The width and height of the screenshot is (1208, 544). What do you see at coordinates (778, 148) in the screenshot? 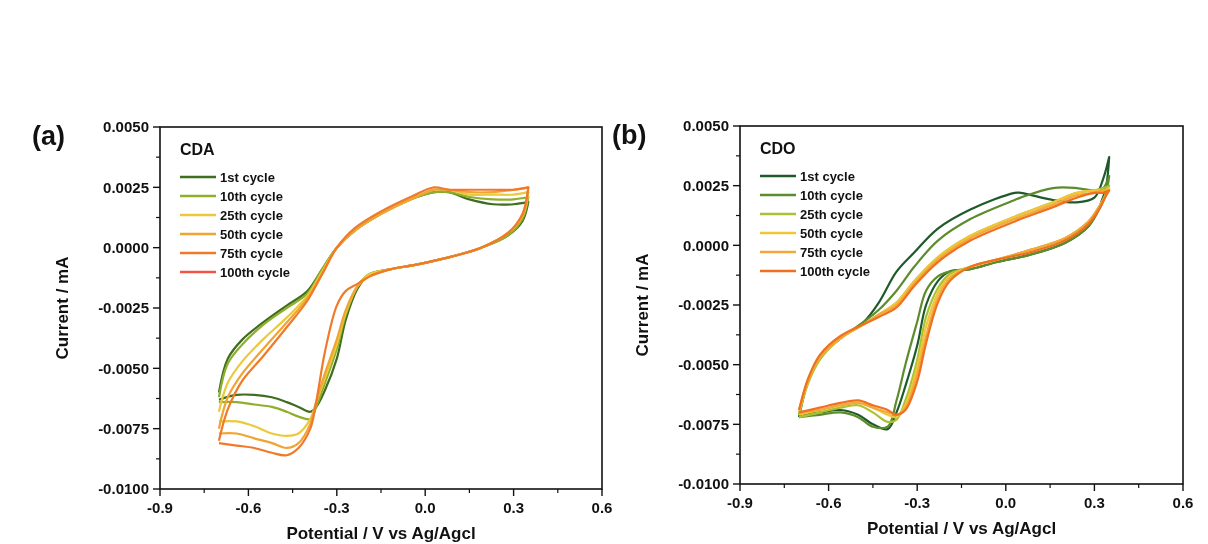
I see `legend-title: CDO` at bounding box center [778, 148].